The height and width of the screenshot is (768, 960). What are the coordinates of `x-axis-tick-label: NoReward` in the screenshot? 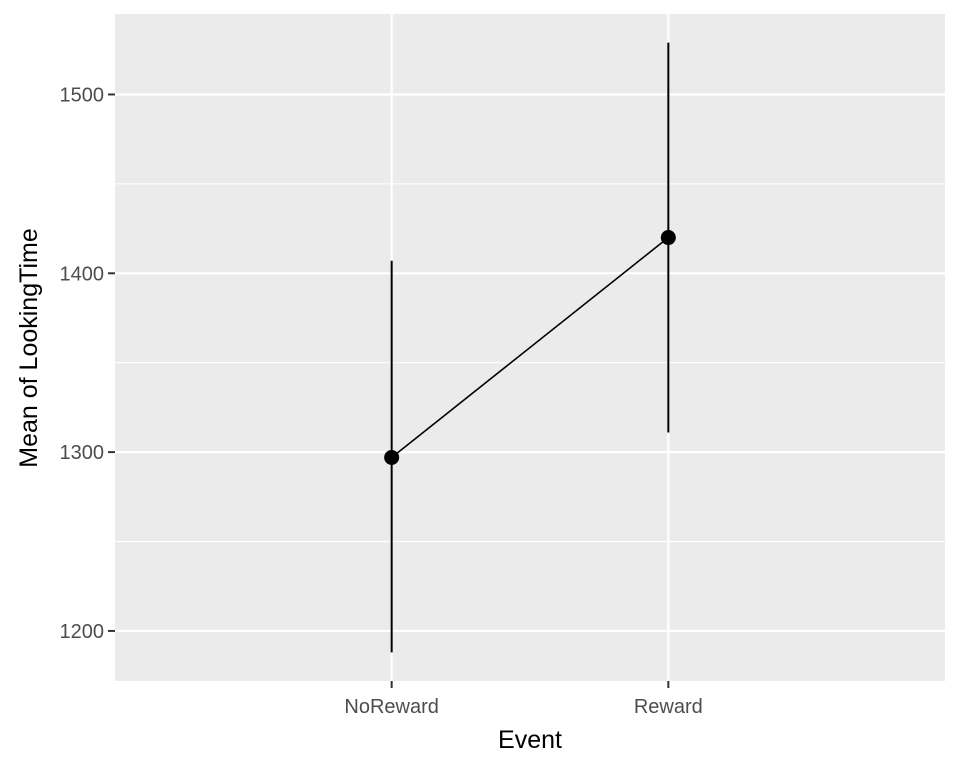 It's located at (391, 707).